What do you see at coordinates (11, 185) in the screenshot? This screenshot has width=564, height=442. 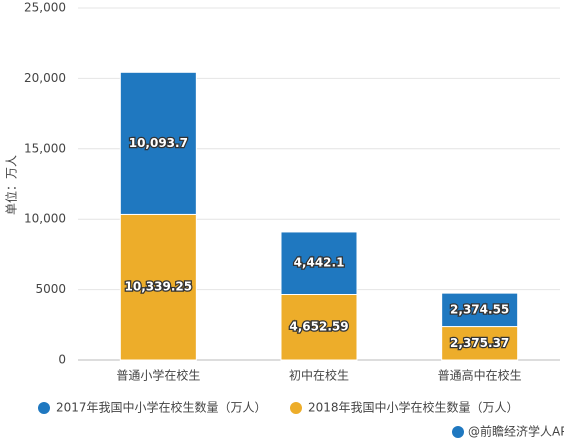 I see `y-axis-label: 单位：万人` at bounding box center [11, 185].